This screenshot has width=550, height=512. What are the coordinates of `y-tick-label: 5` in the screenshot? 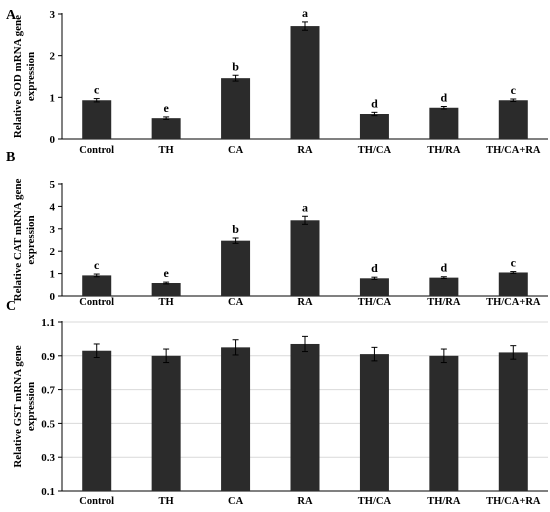 It's located at (53, 185).